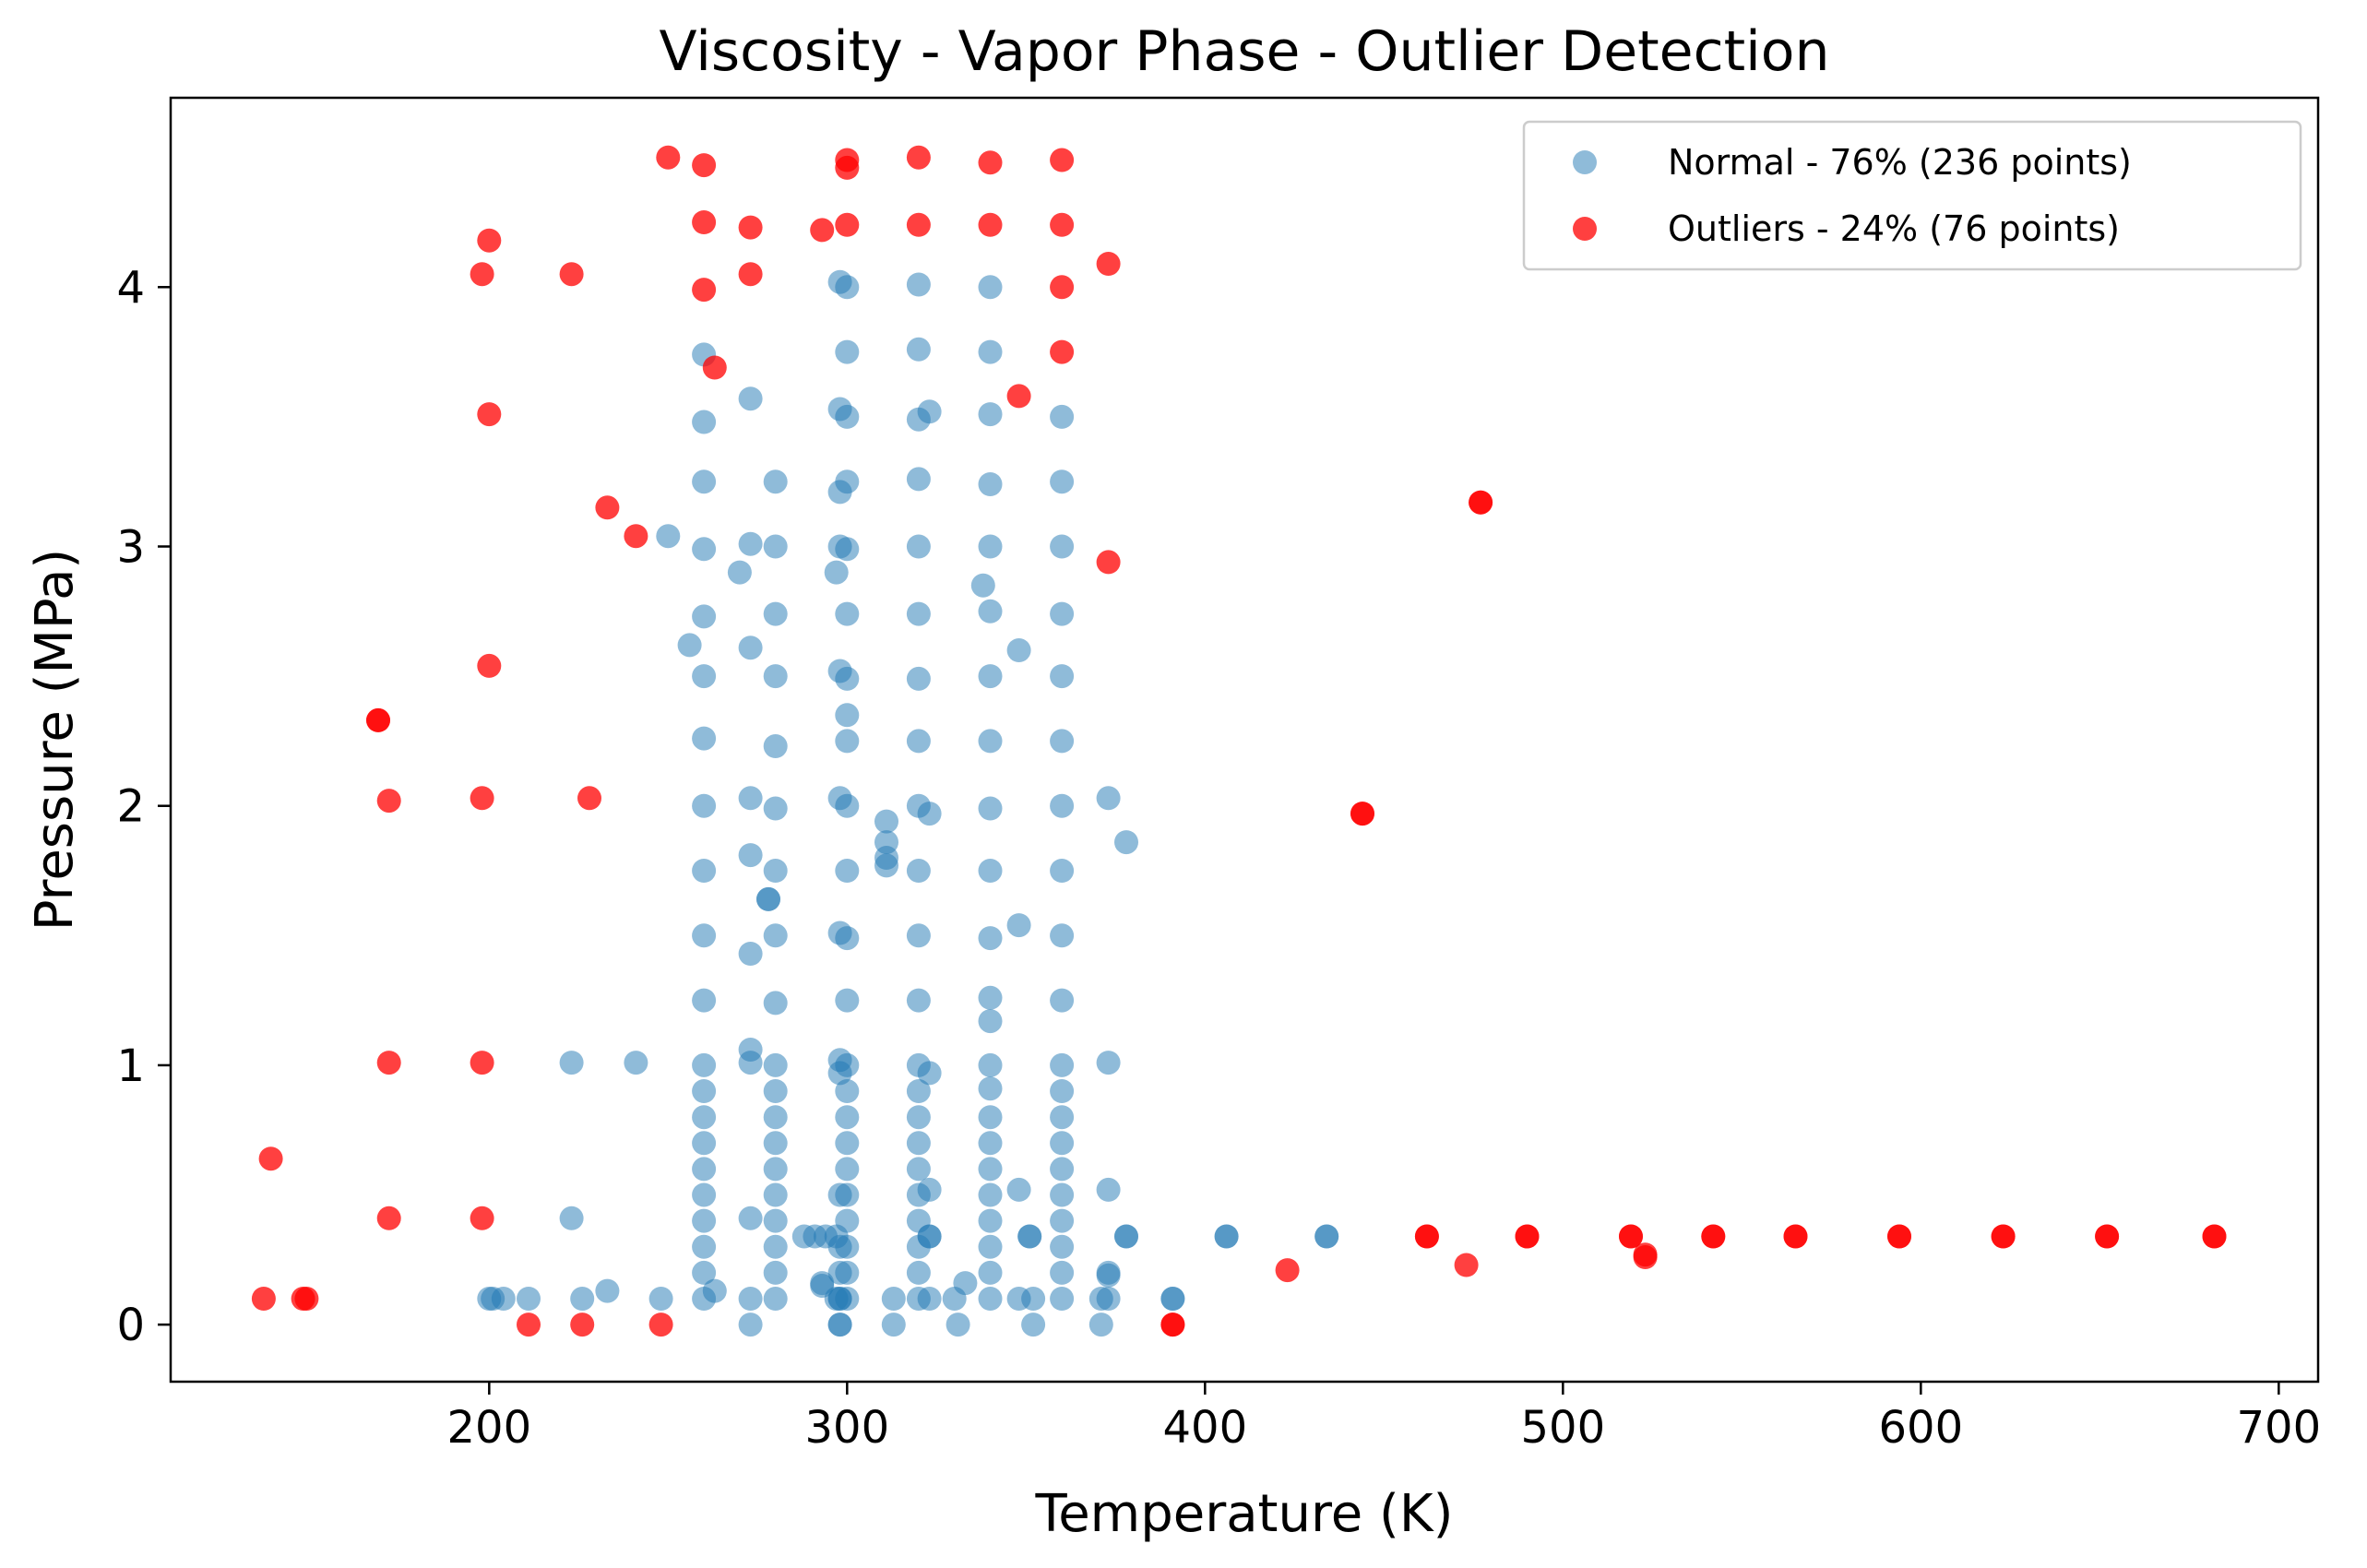 The image size is (2367, 1568). Describe the element at coordinates (1205, 1428) in the screenshot. I see `x-tick-label-400: 400` at that location.